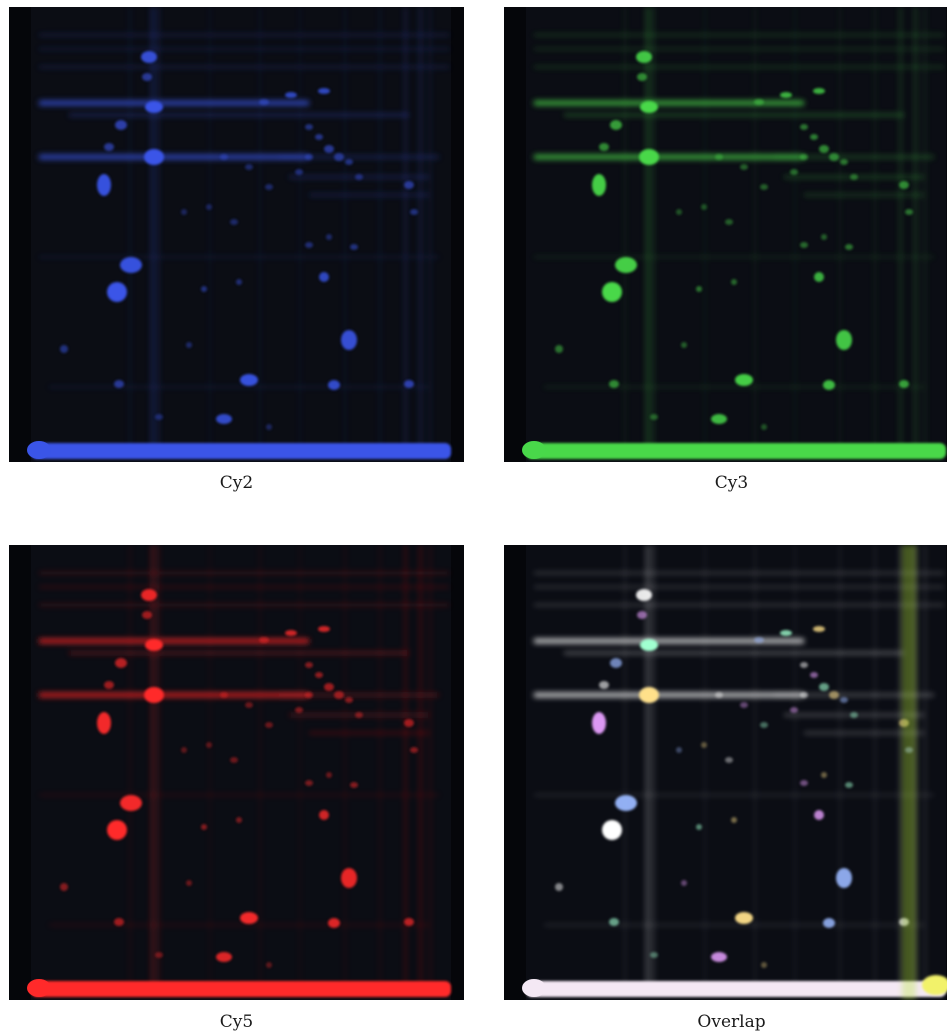 This screenshot has height=1032, width=947. I want to click on panel-caption: Cy2, so click(236, 483).